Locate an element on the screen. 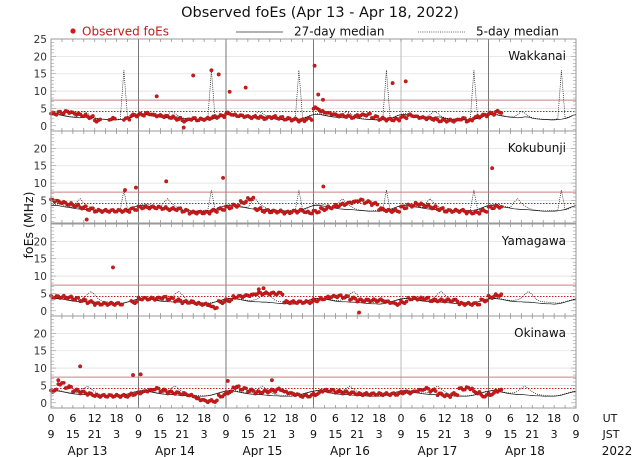  legend: Observed foEs 27-day median 5-day median is located at coordinates (314, 32).